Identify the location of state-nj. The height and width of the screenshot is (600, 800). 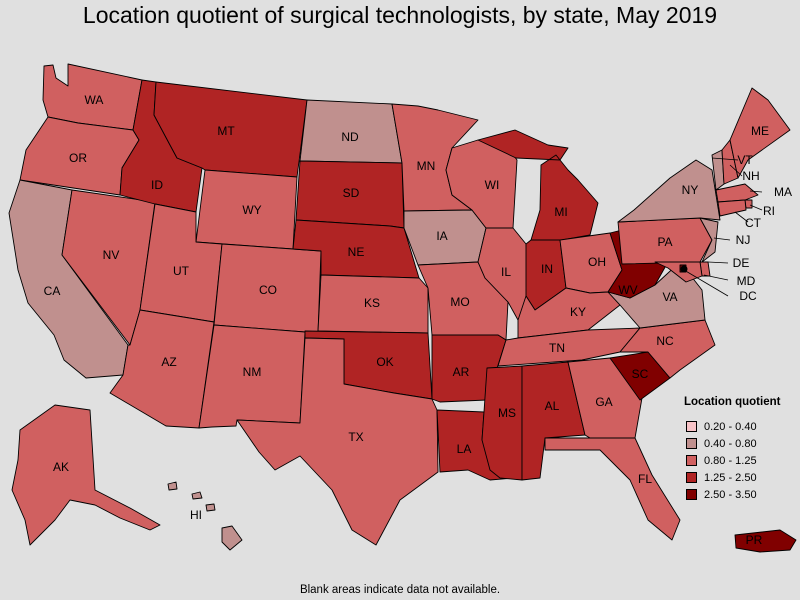
(709, 240).